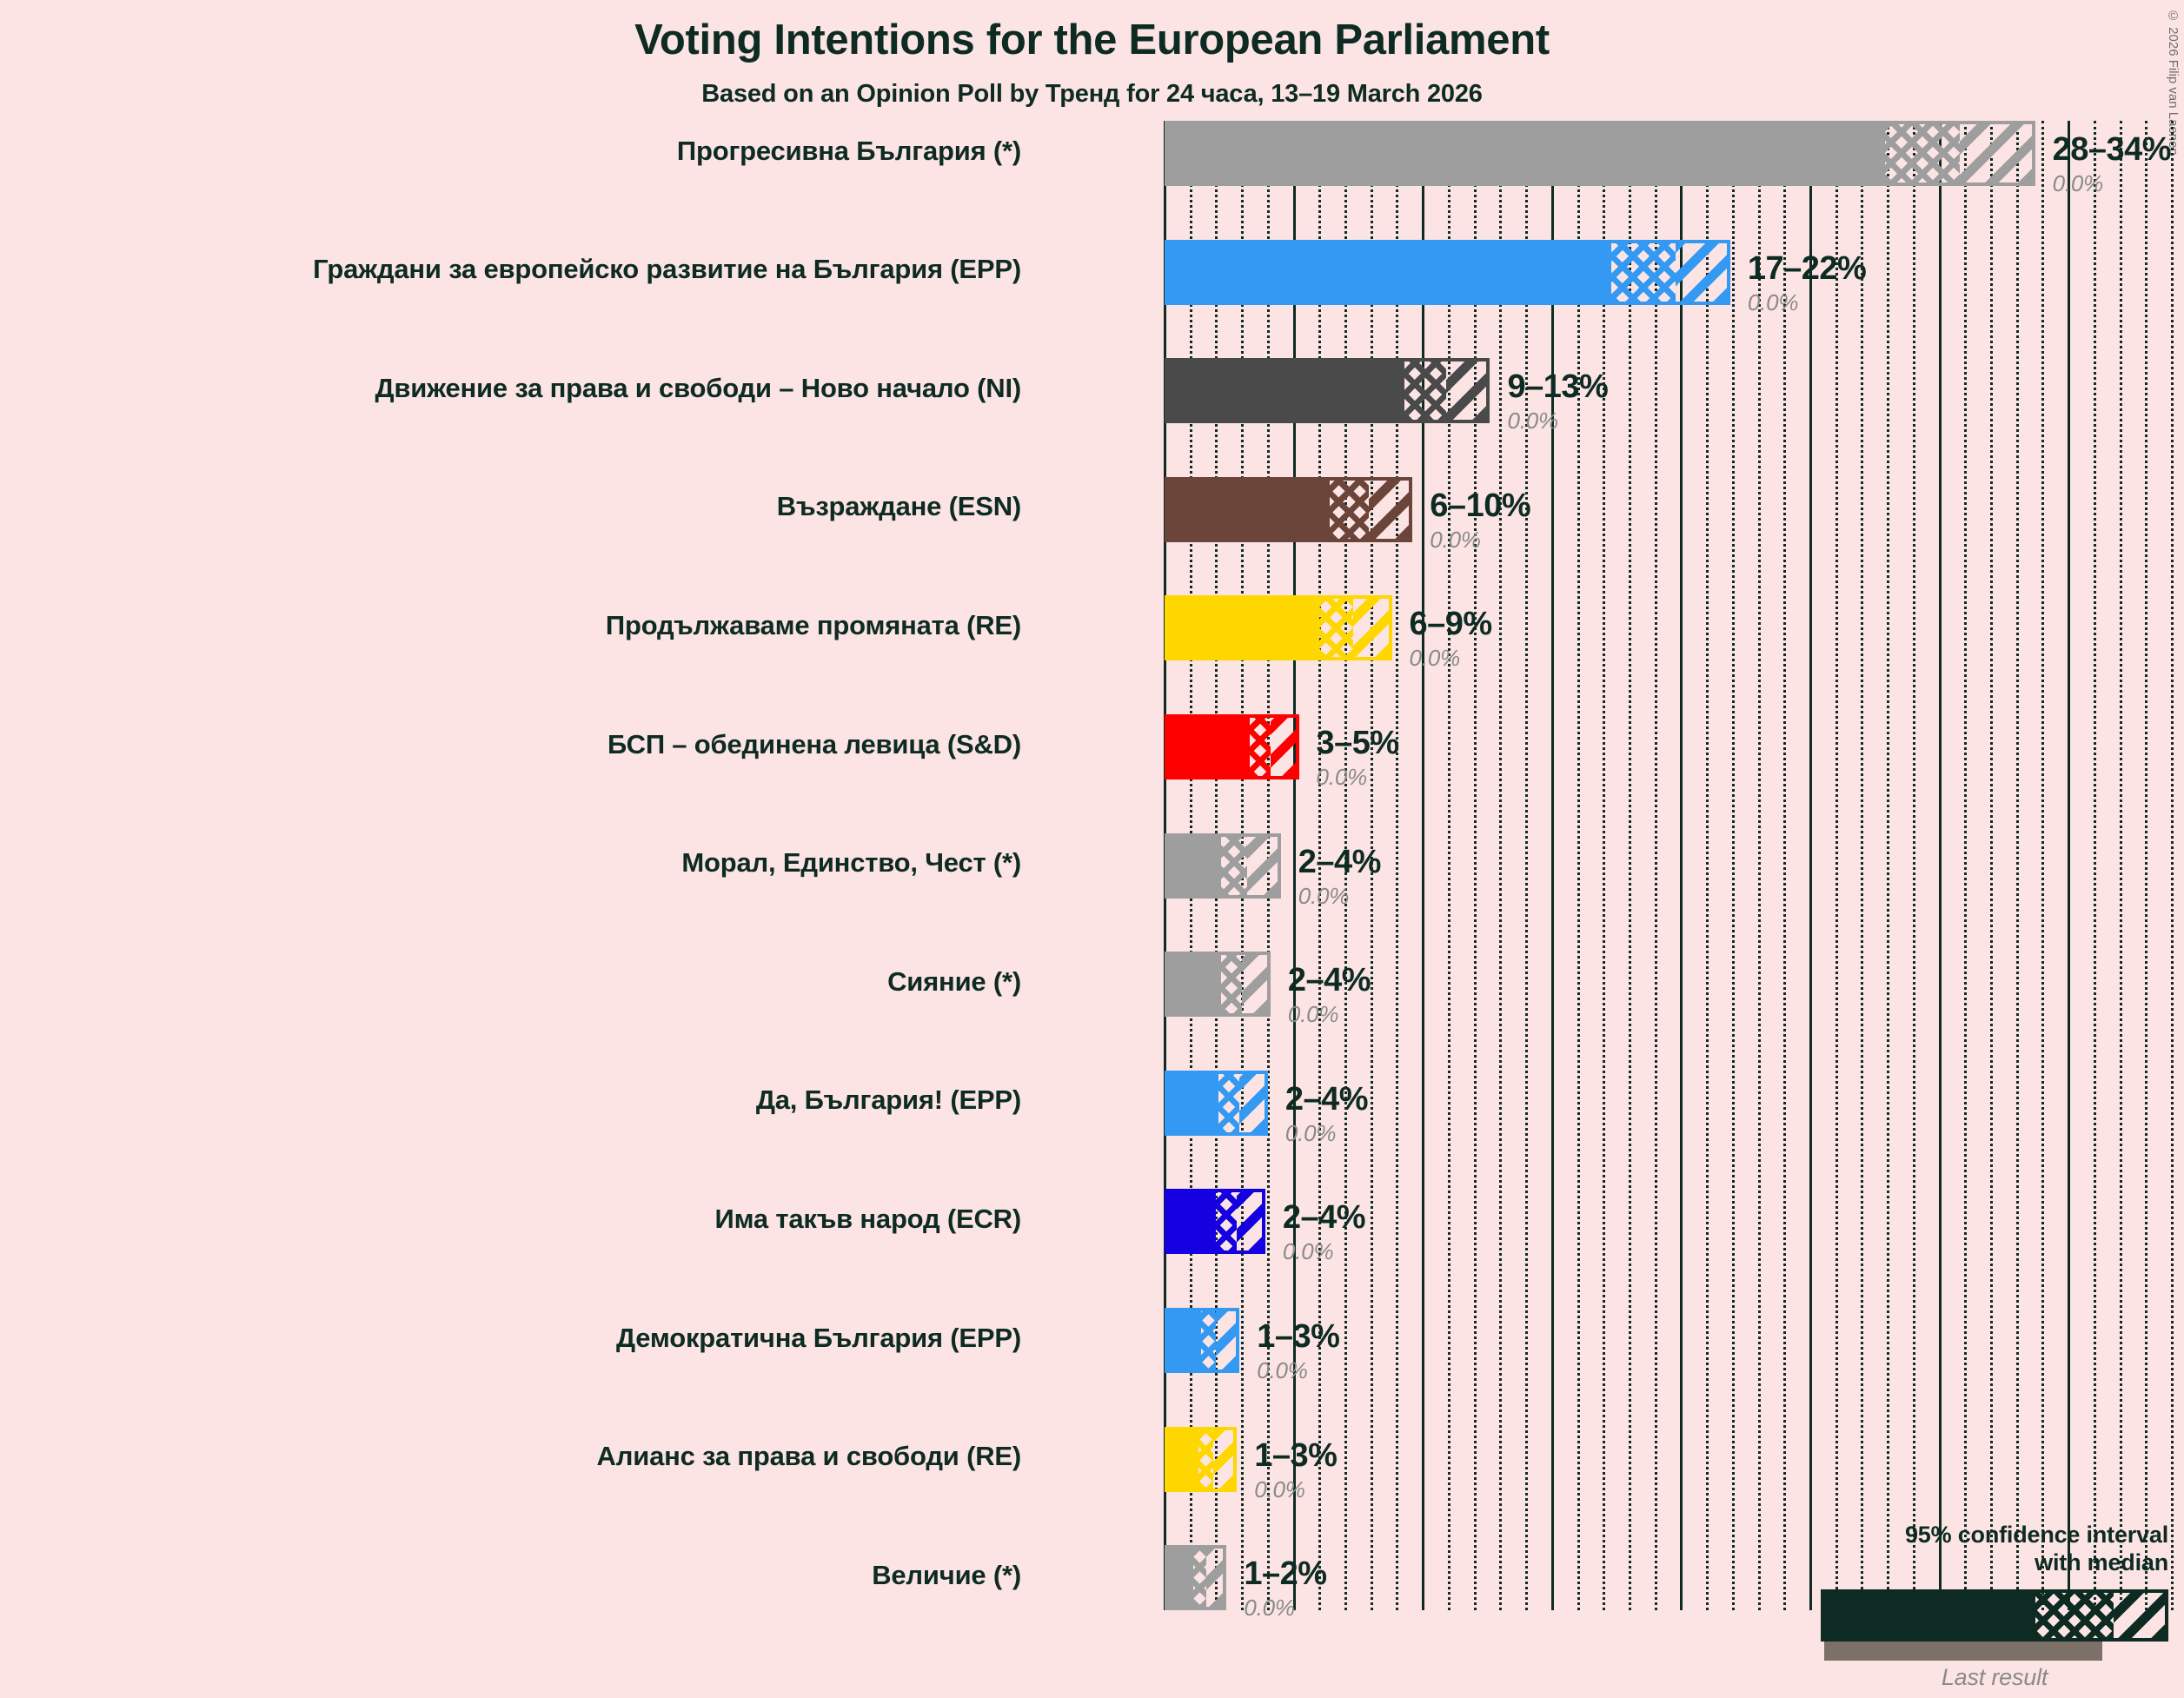  I want to click on value-label-group: 17–22% 0.0%, so click(1807, 281).